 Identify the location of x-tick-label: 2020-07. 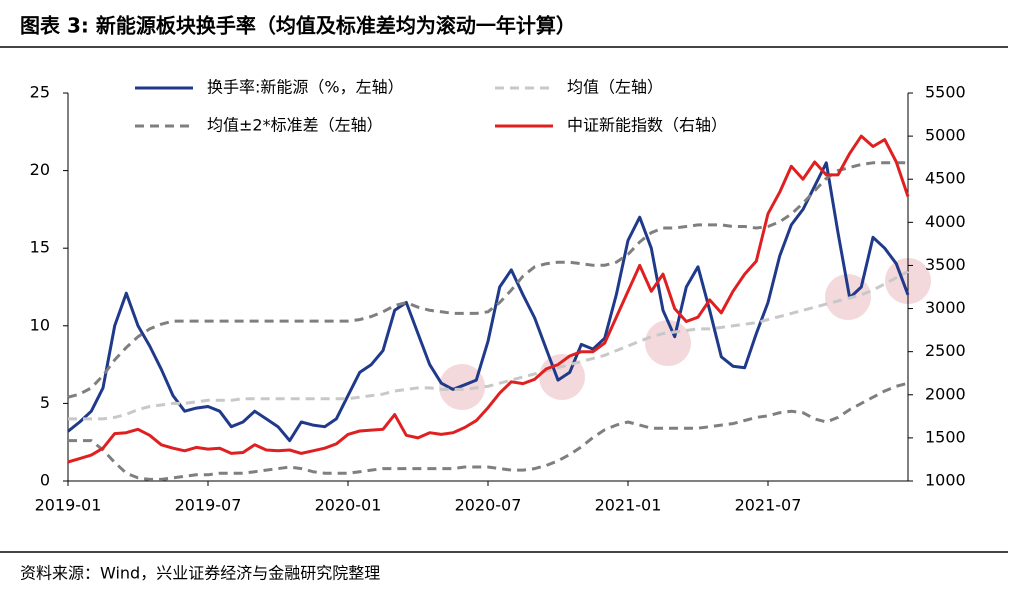
(488, 505).